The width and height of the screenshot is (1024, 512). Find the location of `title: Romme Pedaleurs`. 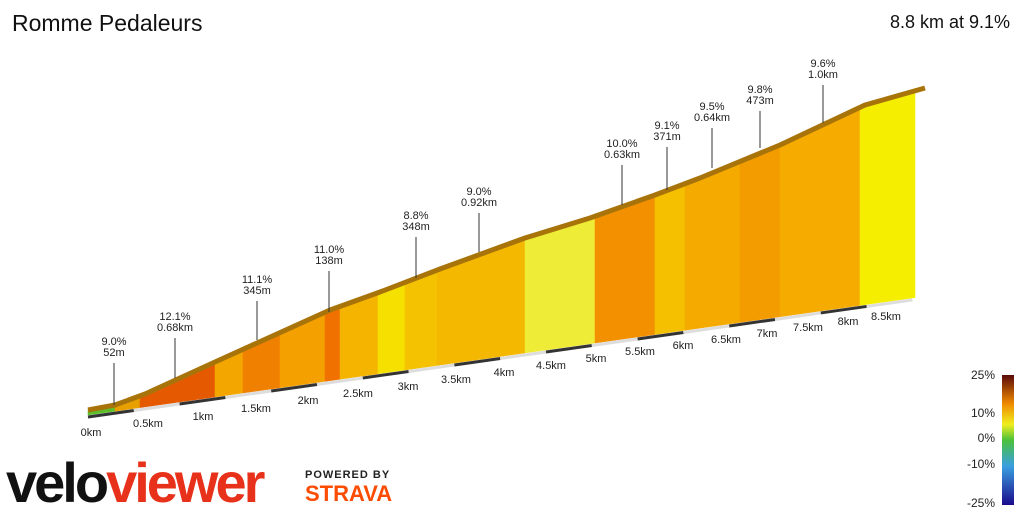

title: Romme Pedaleurs is located at coordinates (107, 23).